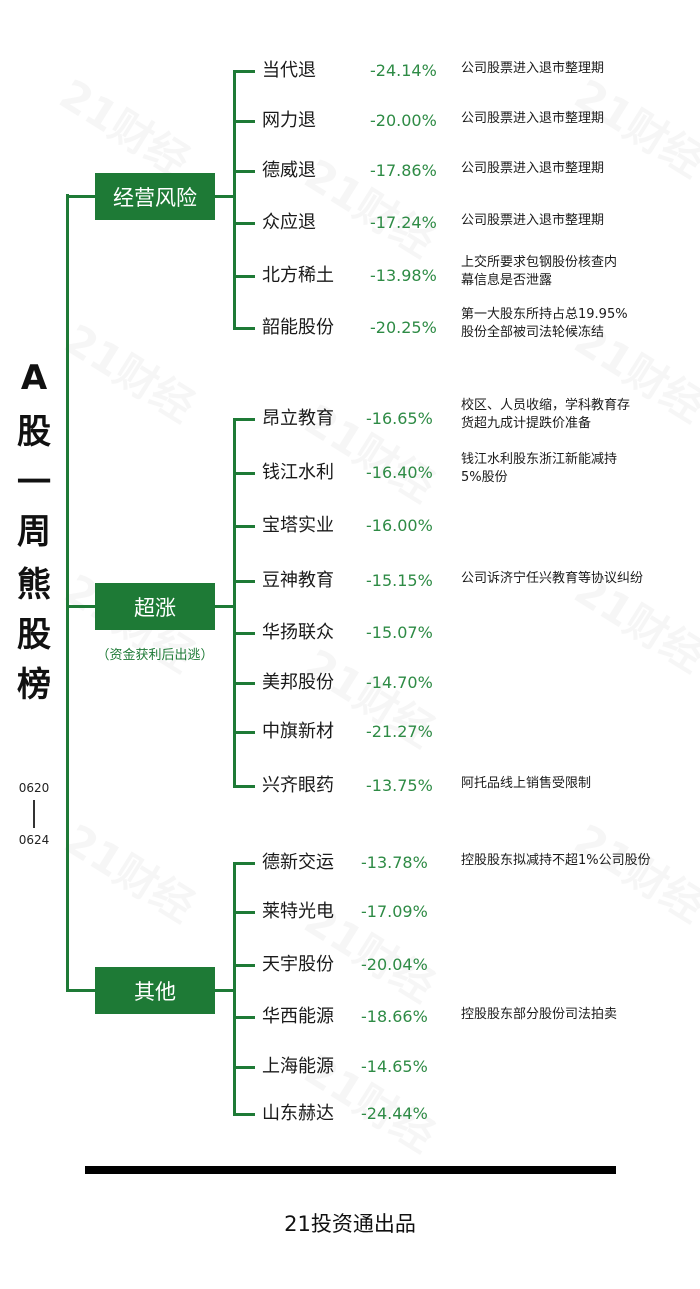  What do you see at coordinates (394, 1016) in the screenshot?
I see `weekly-change: -18.66%` at bounding box center [394, 1016].